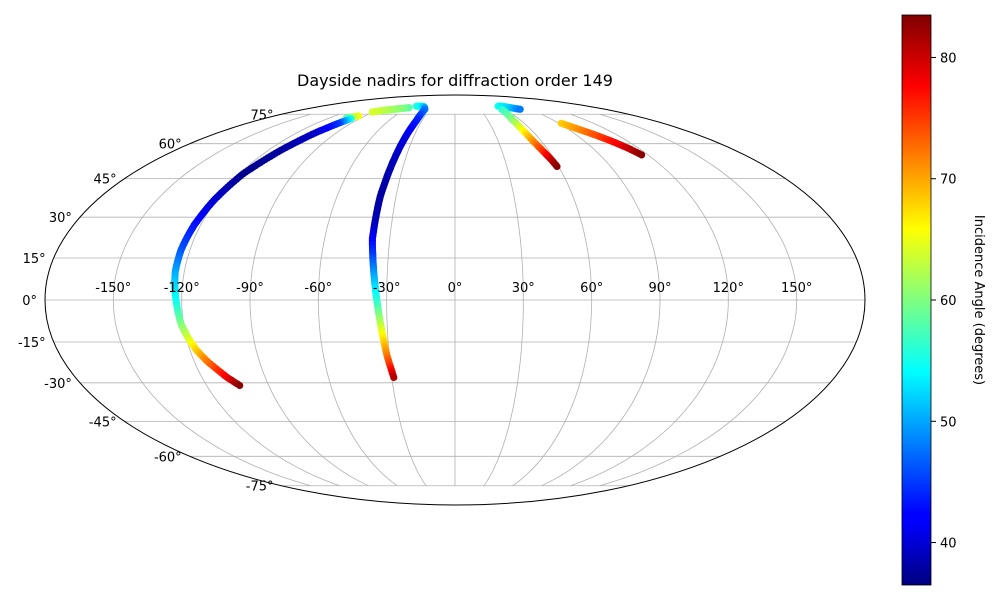  I want to click on longitude-tick-label: 30°, so click(523, 288).